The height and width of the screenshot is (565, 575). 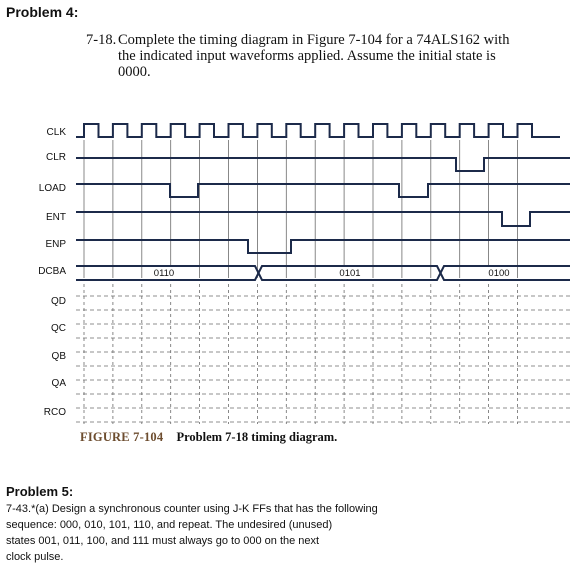 What do you see at coordinates (134, 72) in the screenshot?
I see `statement-line: 0000.` at bounding box center [134, 72].